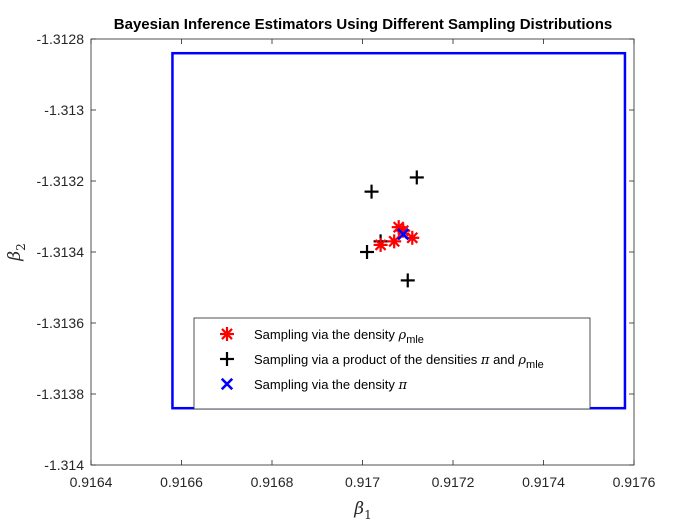 The image size is (700, 525). What do you see at coordinates (61, 181) in the screenshot?
I see `y-tick-label: -1.3132` at bounding box center [61, 181].